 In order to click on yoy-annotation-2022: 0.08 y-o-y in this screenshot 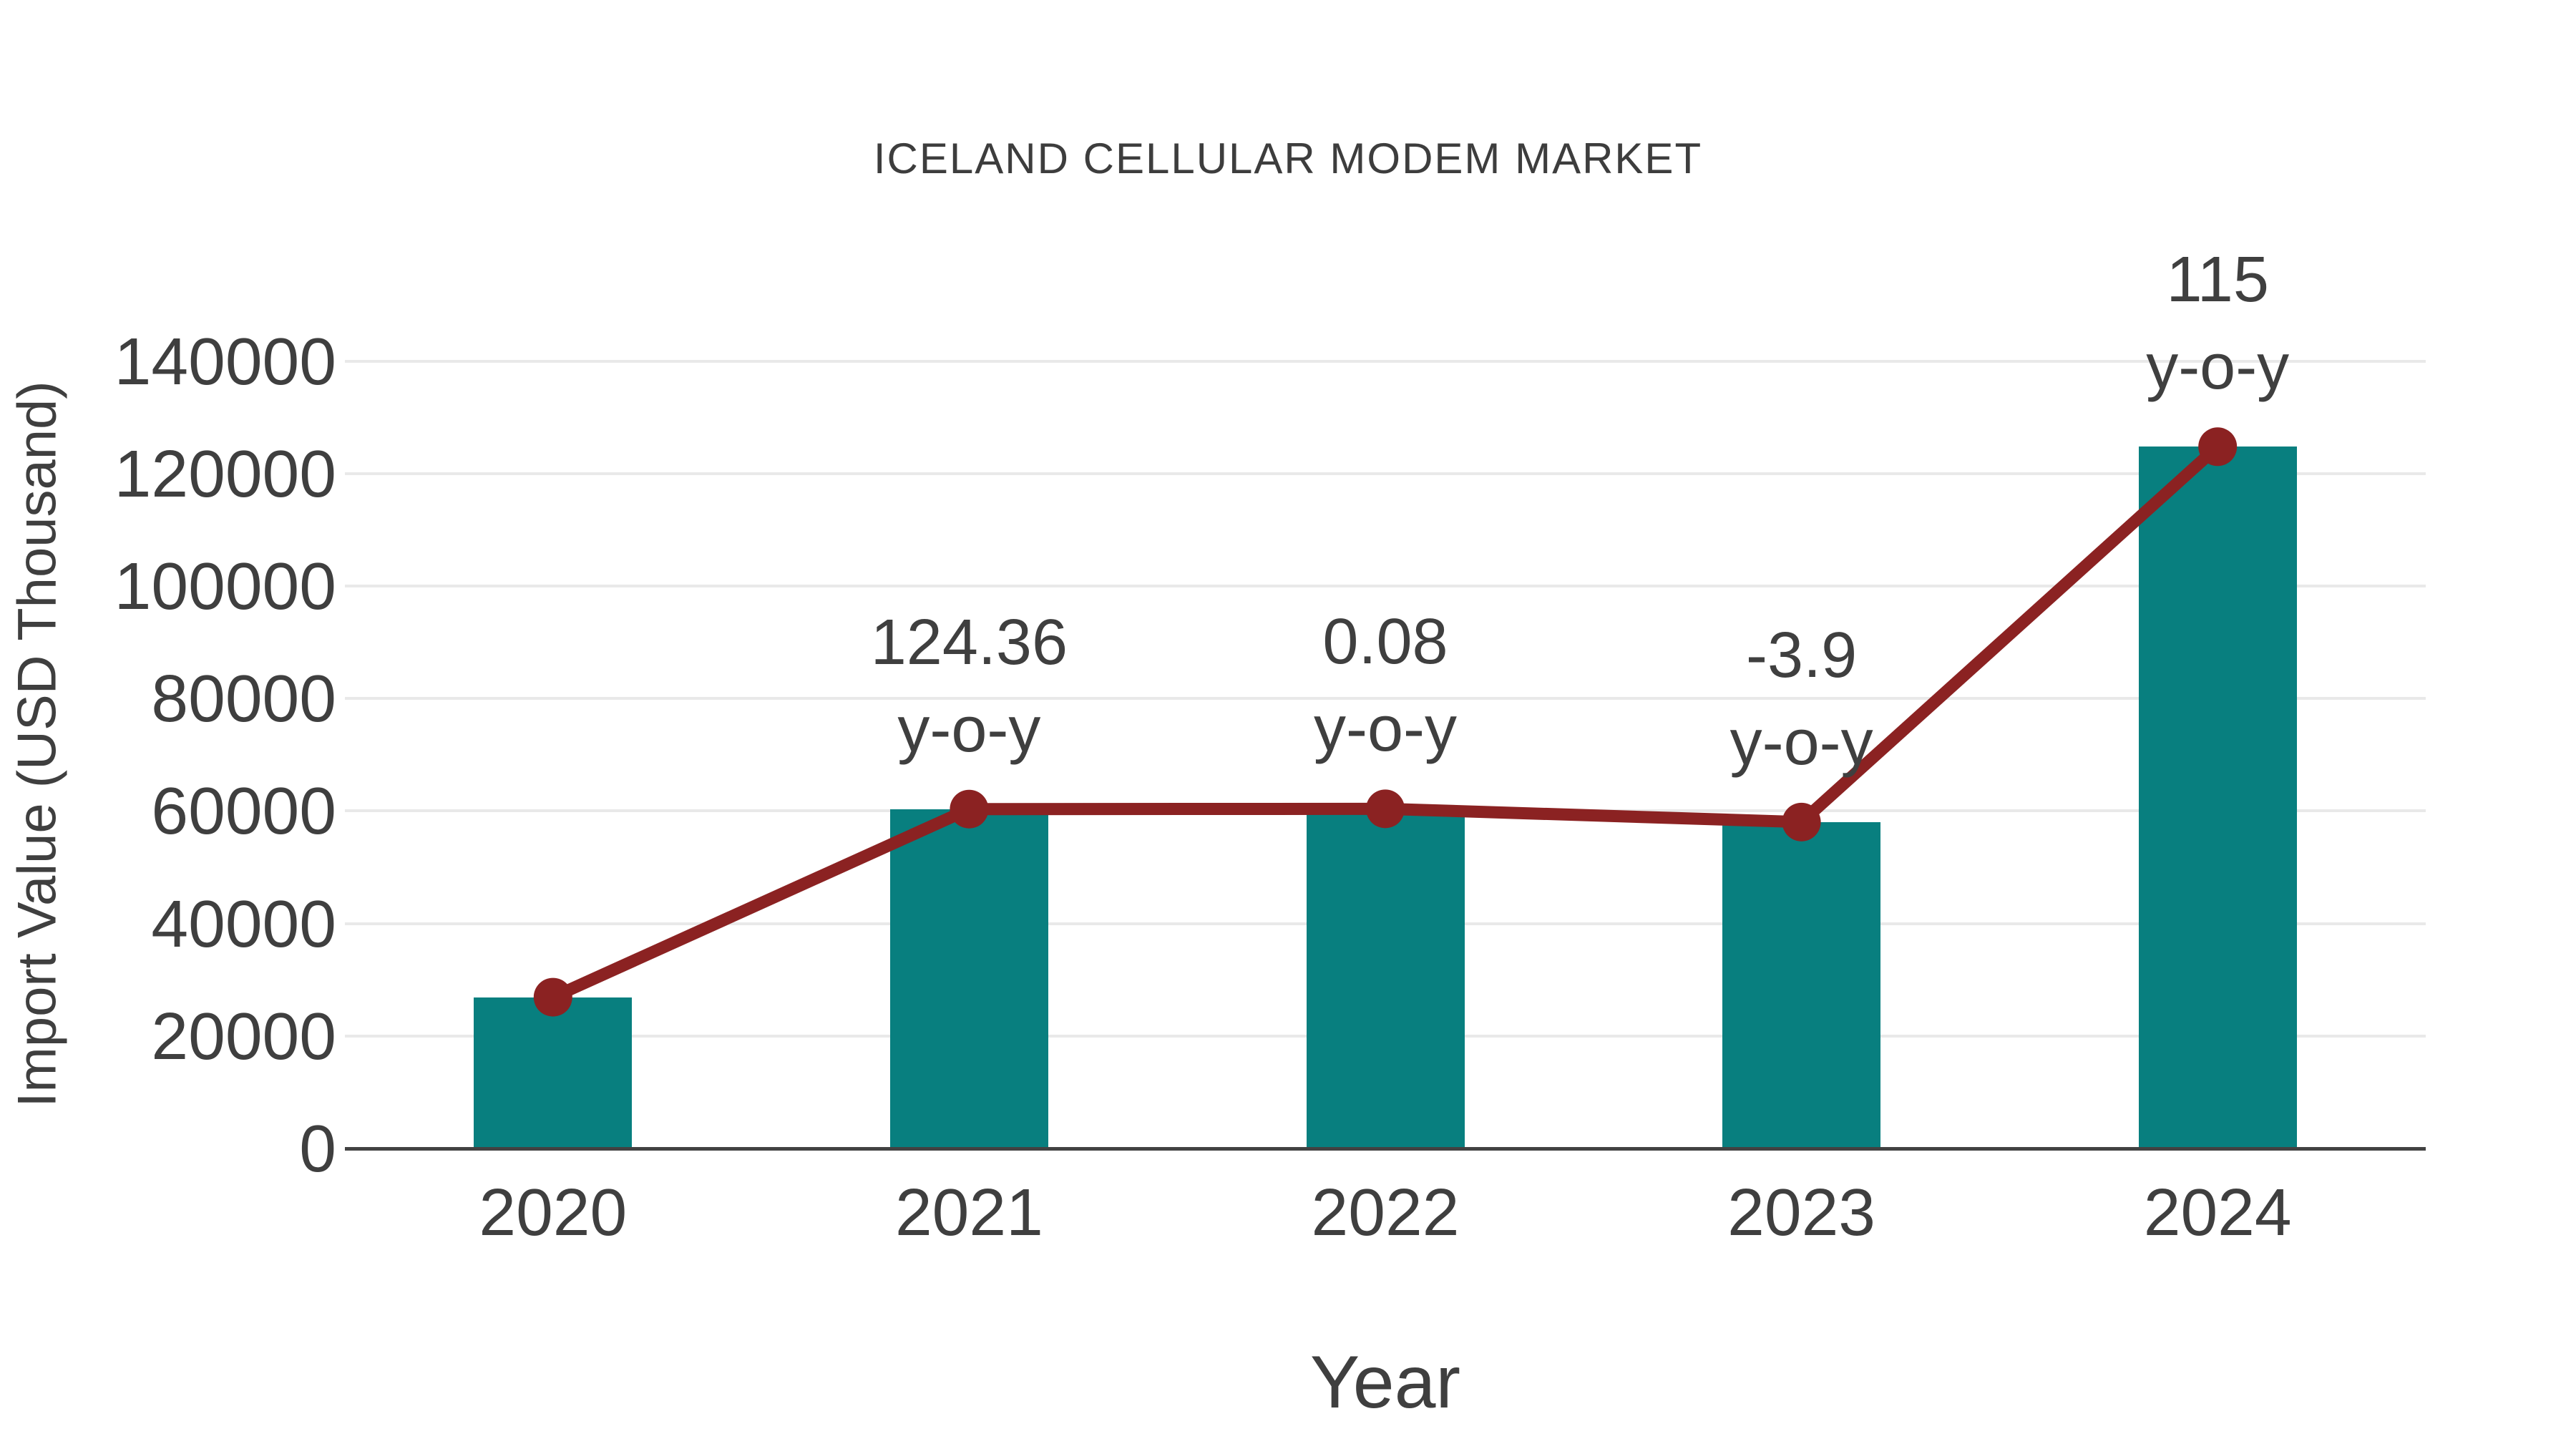, I will do `click(1385, 685)`.